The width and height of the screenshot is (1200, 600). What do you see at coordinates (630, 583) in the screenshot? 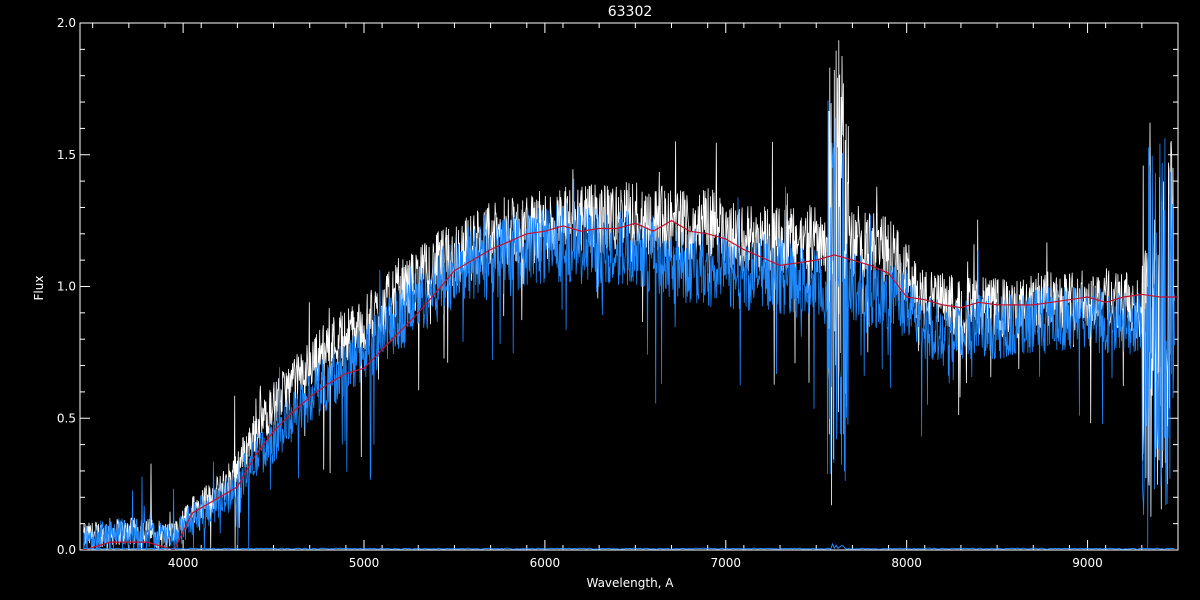
I see `x-axis-label: Wavelength, A` at bounding box center [630, 583].